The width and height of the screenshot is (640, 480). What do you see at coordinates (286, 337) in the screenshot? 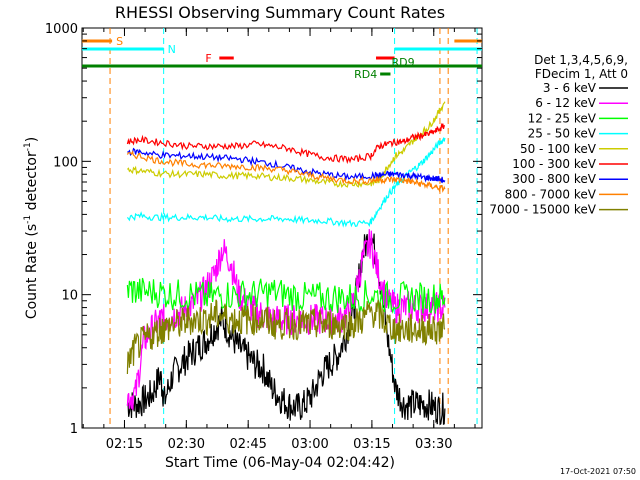
I see `series-line-7000-15000-kev` at bounding box center [286, 337].